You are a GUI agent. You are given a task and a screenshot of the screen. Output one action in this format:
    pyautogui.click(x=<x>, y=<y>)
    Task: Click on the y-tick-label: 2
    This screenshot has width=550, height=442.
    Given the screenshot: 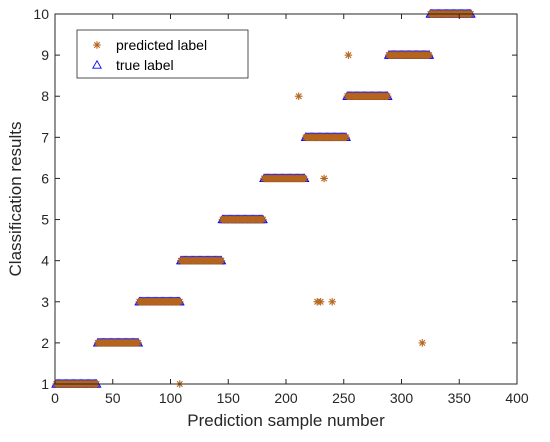 What is the action you would take?
    pyautogui.click(x=45, y=343)
    